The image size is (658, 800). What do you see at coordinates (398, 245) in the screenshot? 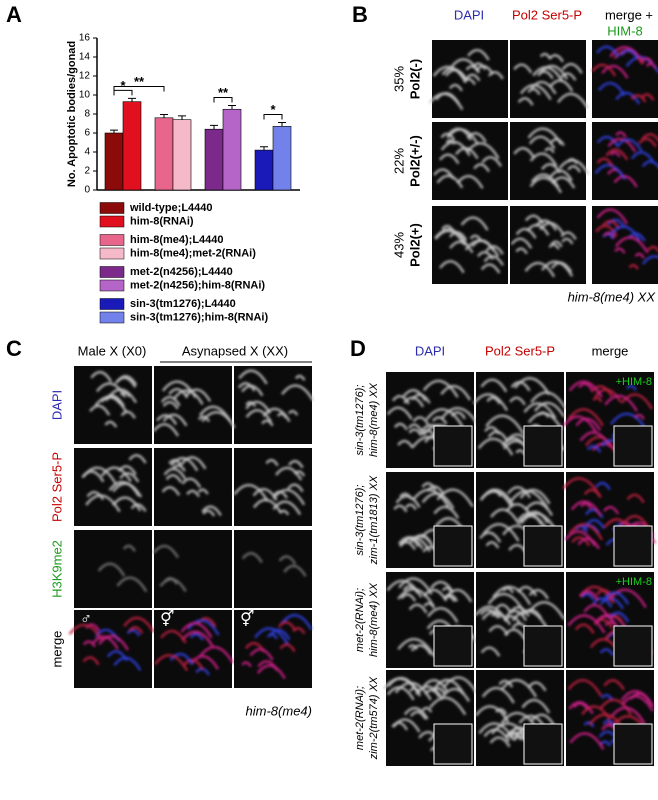
I see `row-label: 43%` at bounding box center [398, 245].